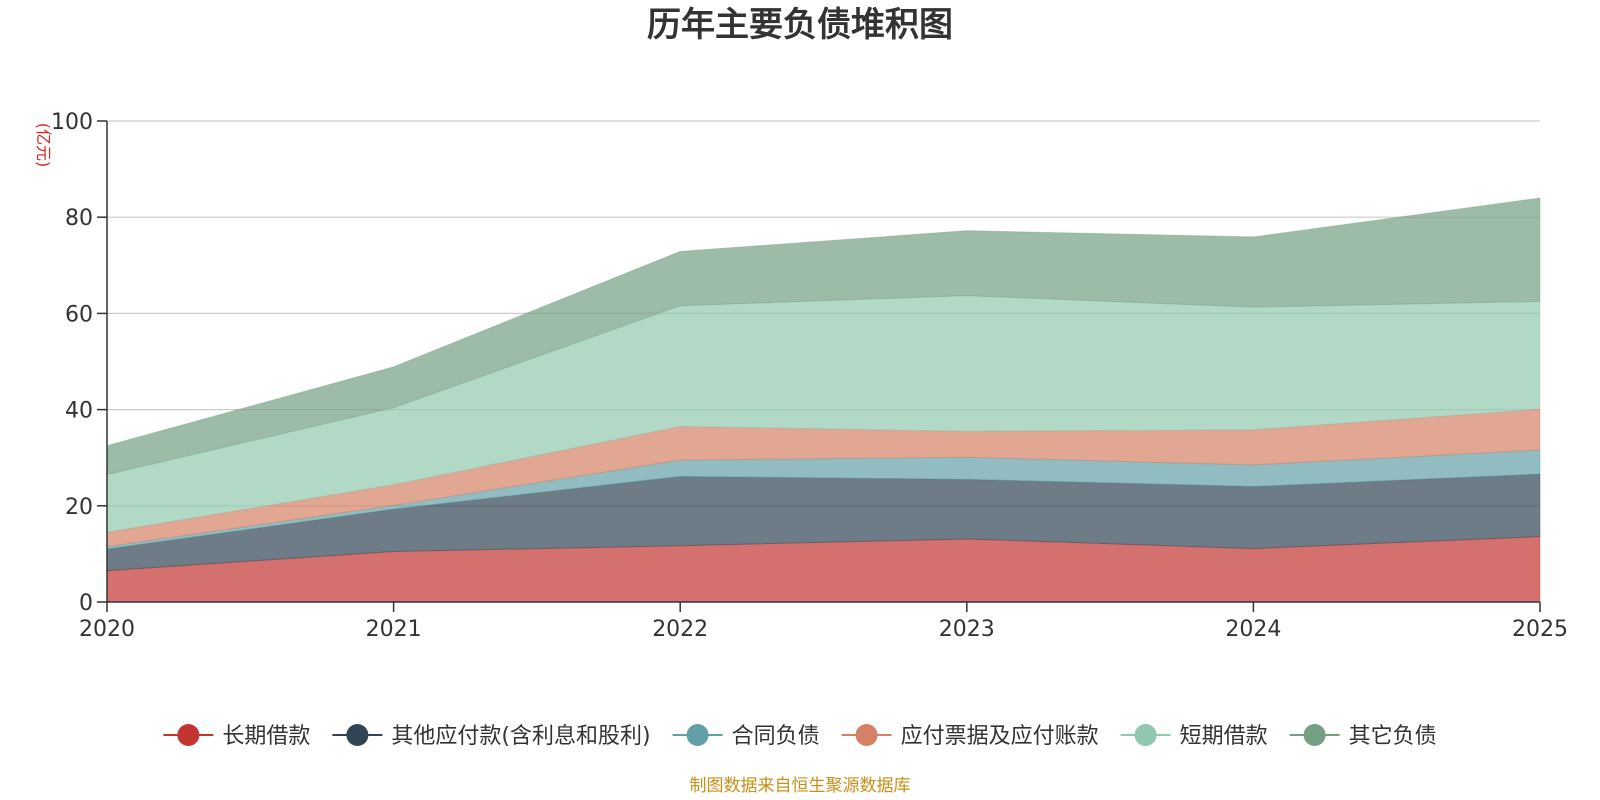 Image resolution: width=1600 pixels, height=800 pixels. I want to click on x-tick-label: 2022, so click(680, 629).